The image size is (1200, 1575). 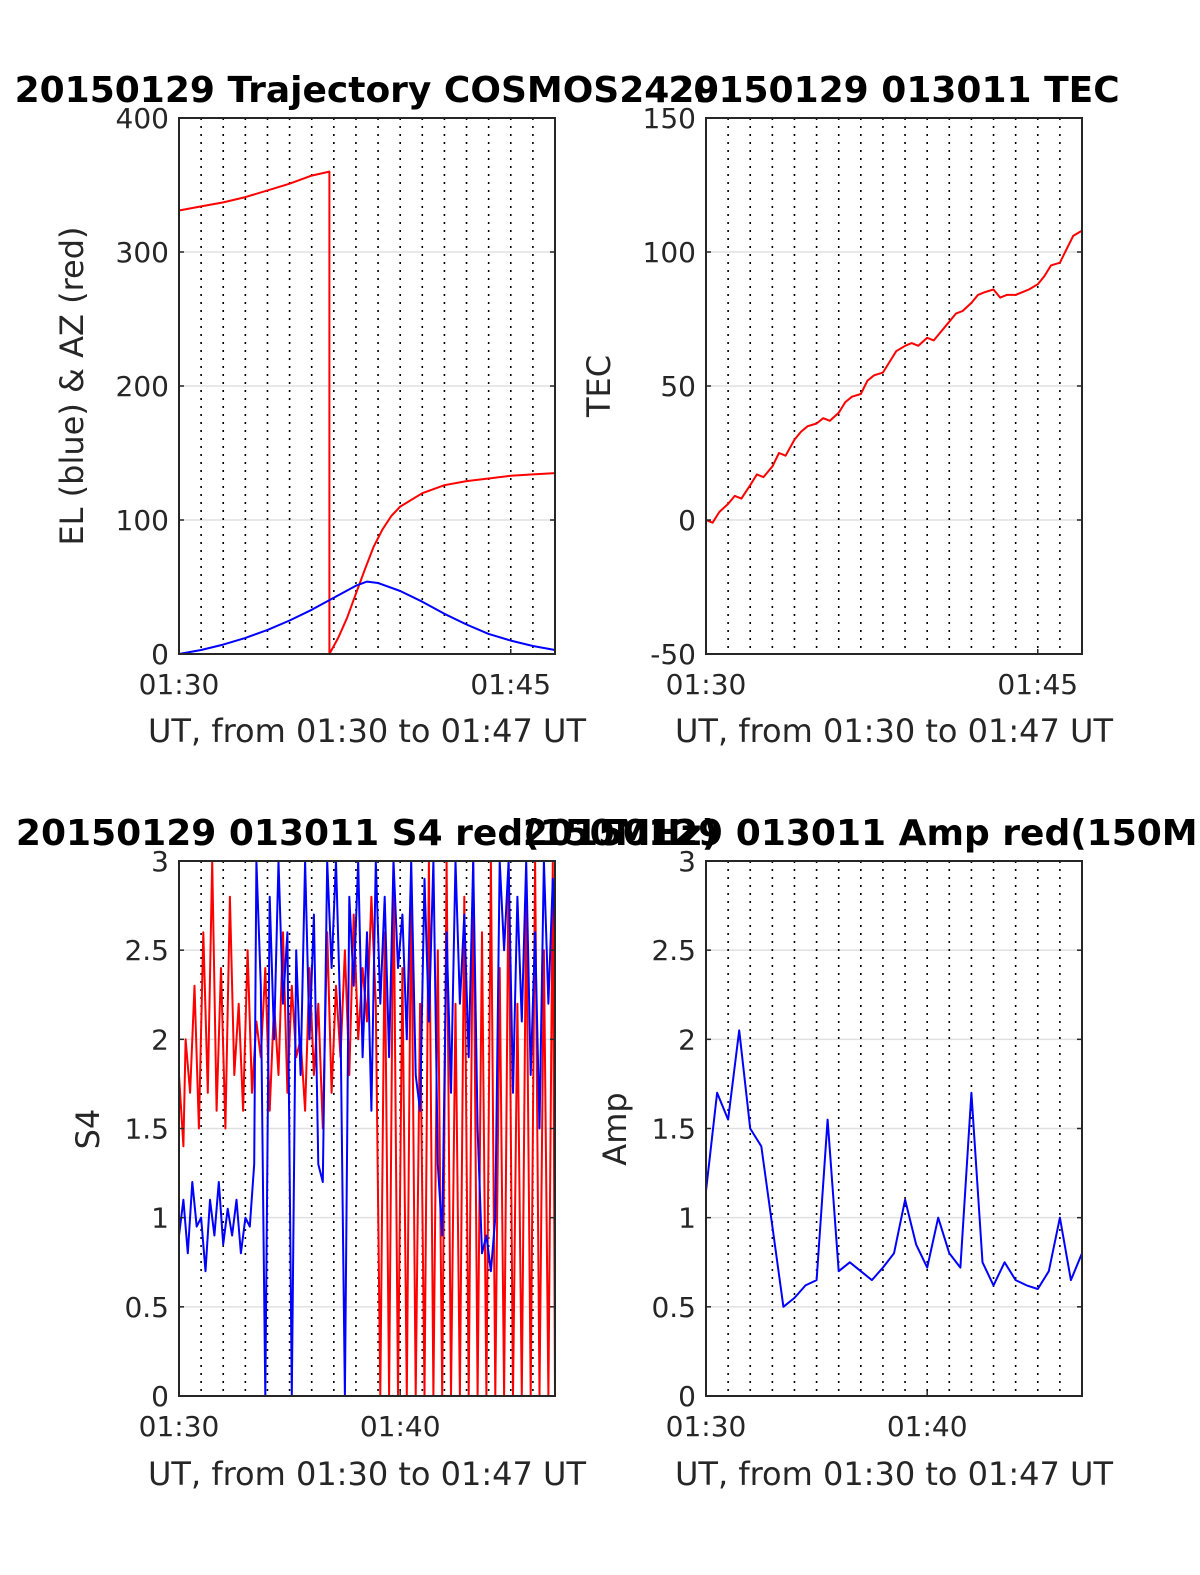 What do you see at coordinates (88, 1129) in the screenshot?
I see `y-axis-label: S4` at bounding box center [88, 1129].